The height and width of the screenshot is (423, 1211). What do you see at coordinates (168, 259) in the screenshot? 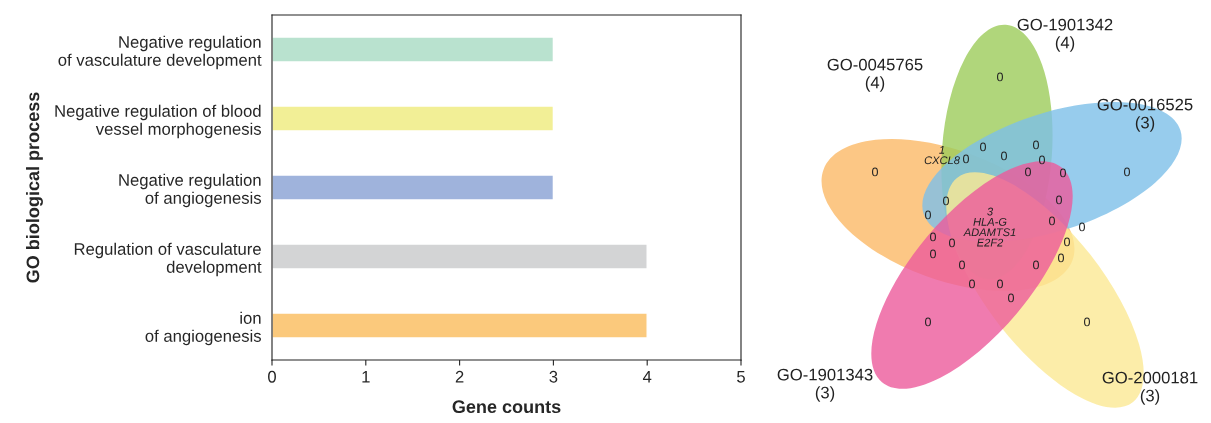
I see `y-tick-label: Regulation of vasculature development` at bounding box center [168, 259].